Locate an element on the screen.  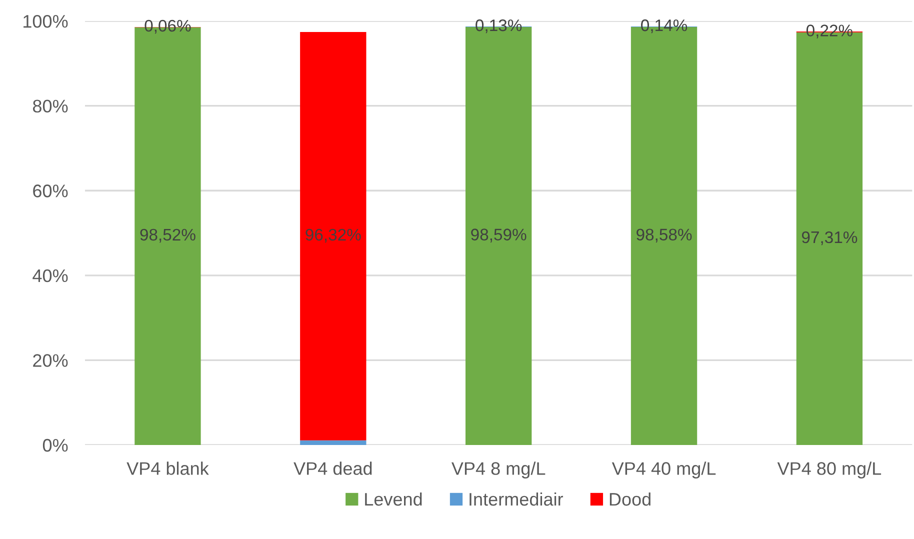
data-label: 98,52% is located at coordinates (168, 235).